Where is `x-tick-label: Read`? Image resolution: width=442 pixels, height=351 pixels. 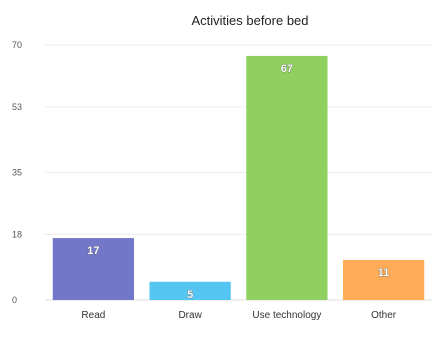 x-tick-label: Read is located at coordinates (93, 315).